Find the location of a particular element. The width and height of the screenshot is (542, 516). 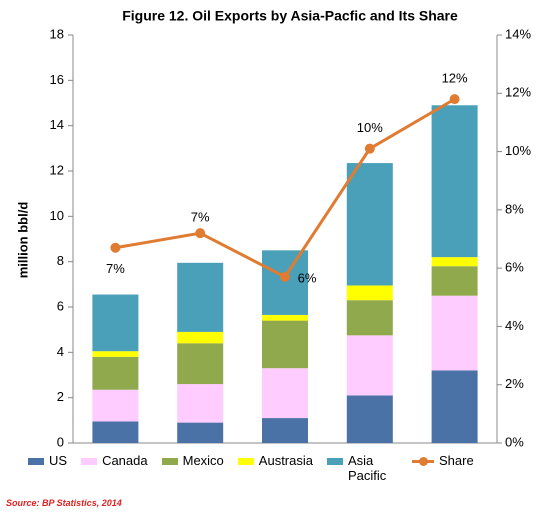

legend: US Canada Mexico Austrasia Asia Pacific Share is located at coordinates (278, 468).